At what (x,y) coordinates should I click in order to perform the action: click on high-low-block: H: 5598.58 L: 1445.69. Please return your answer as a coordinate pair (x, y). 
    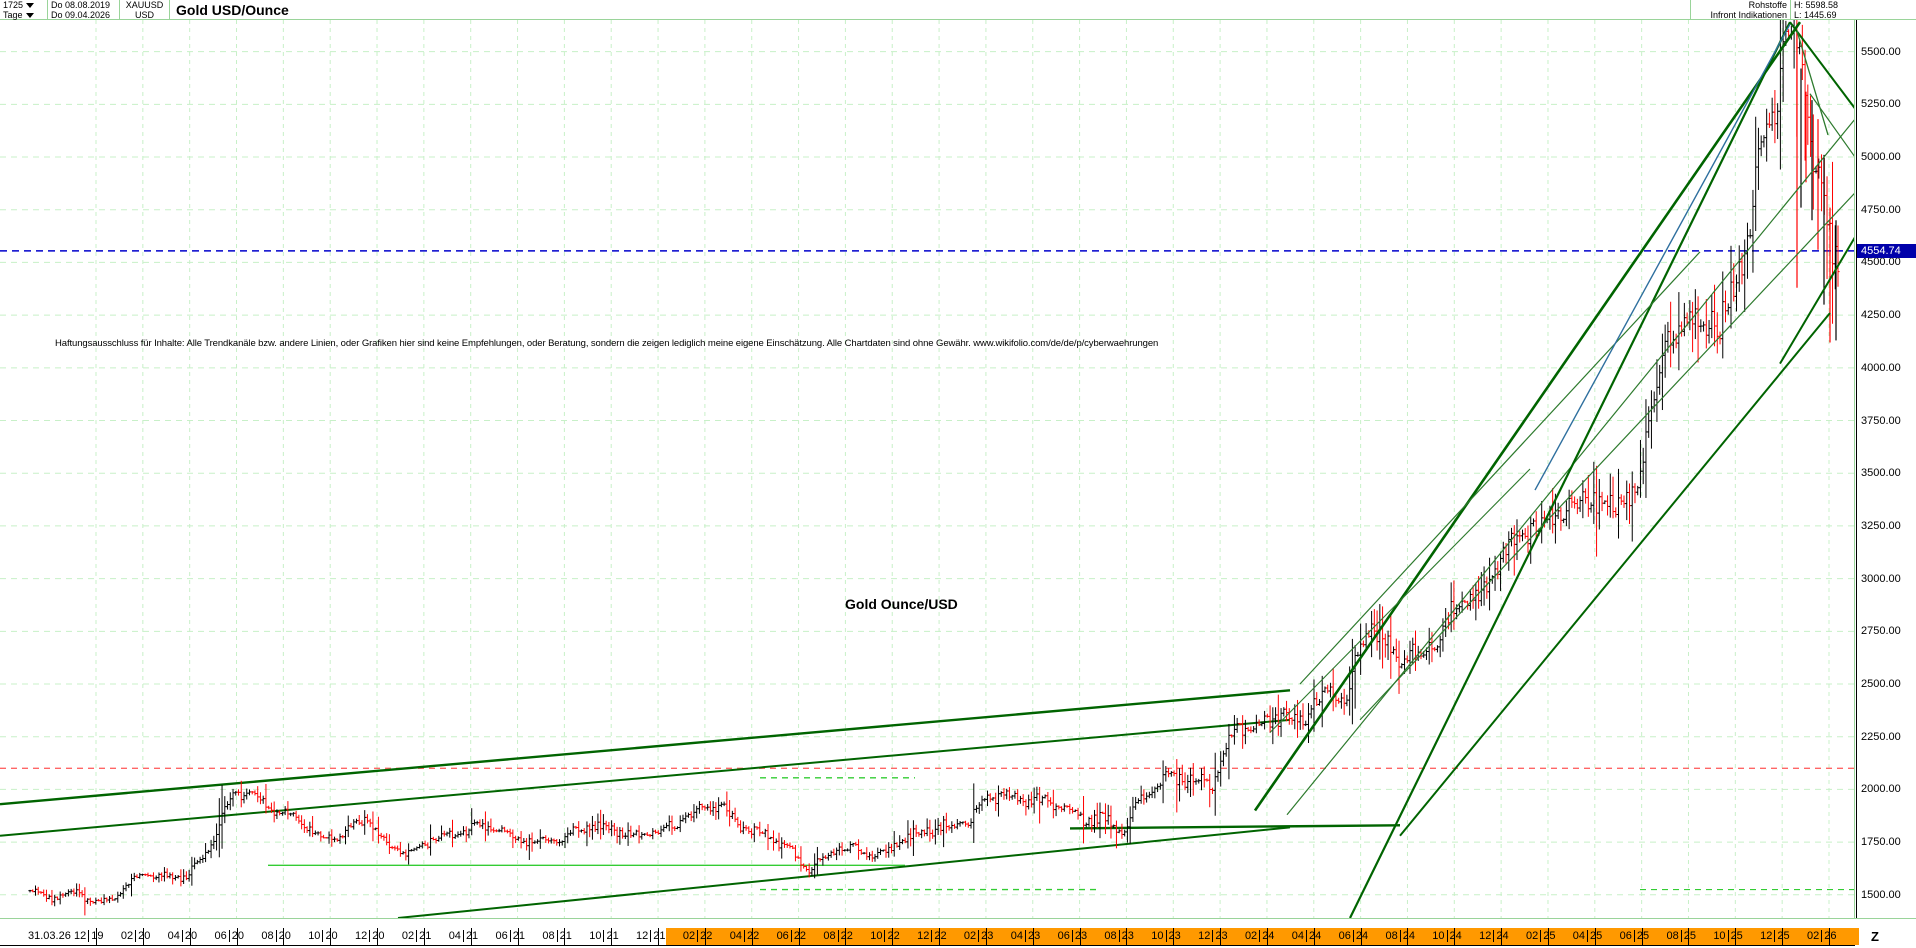
    Looking at the image, I should click on (1830, 10).